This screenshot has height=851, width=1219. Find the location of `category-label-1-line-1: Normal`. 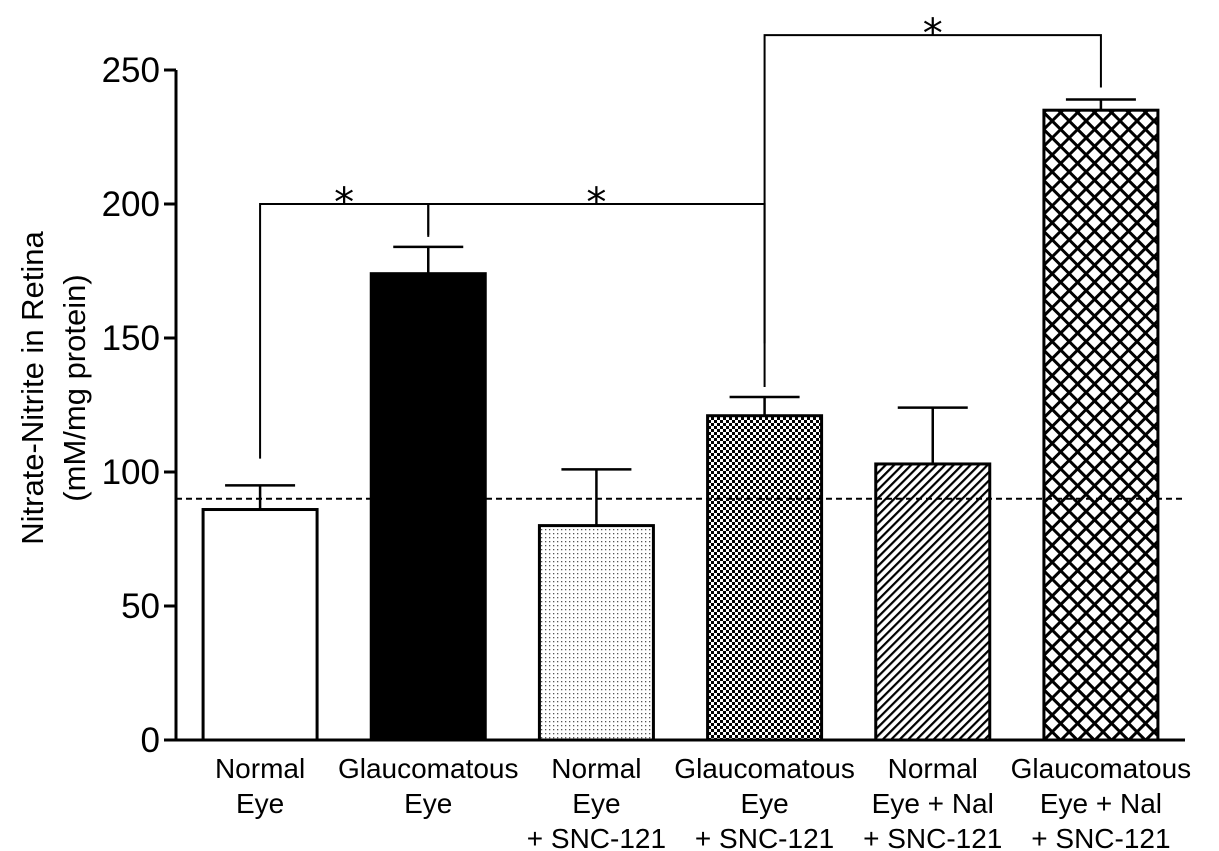

category-label-1-line-1: Normal is located at coordinates (260, 768).